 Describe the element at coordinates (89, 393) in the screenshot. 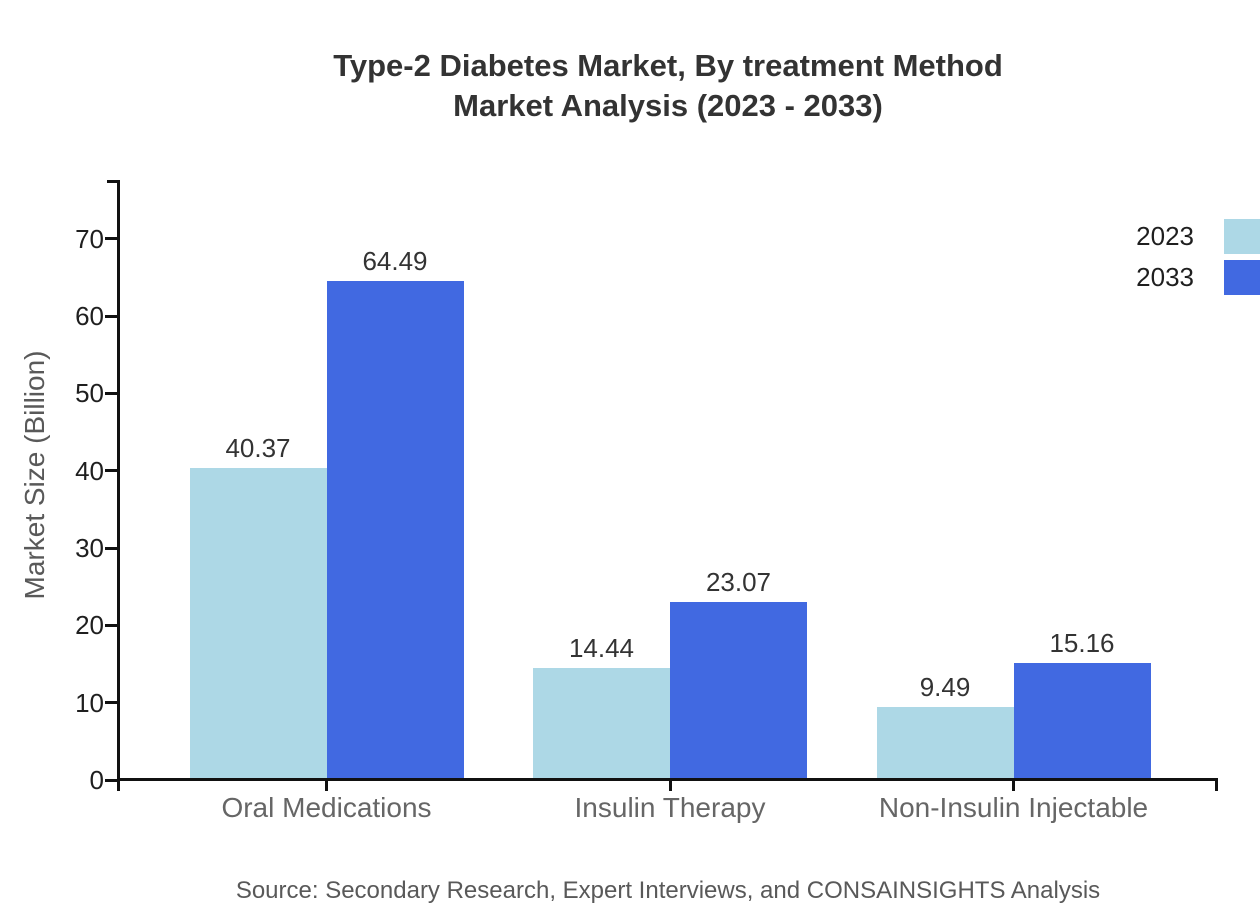

I see `y-tick-label-50: 50` at that location.